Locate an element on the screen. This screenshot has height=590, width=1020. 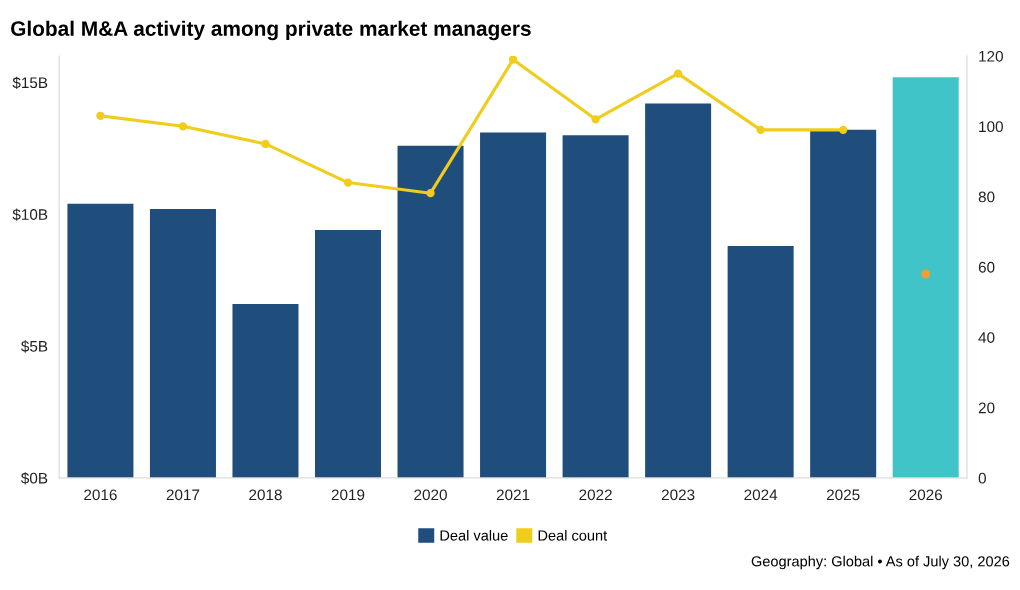
x-tick-label: 2018 is located at coordinates (265, 495).